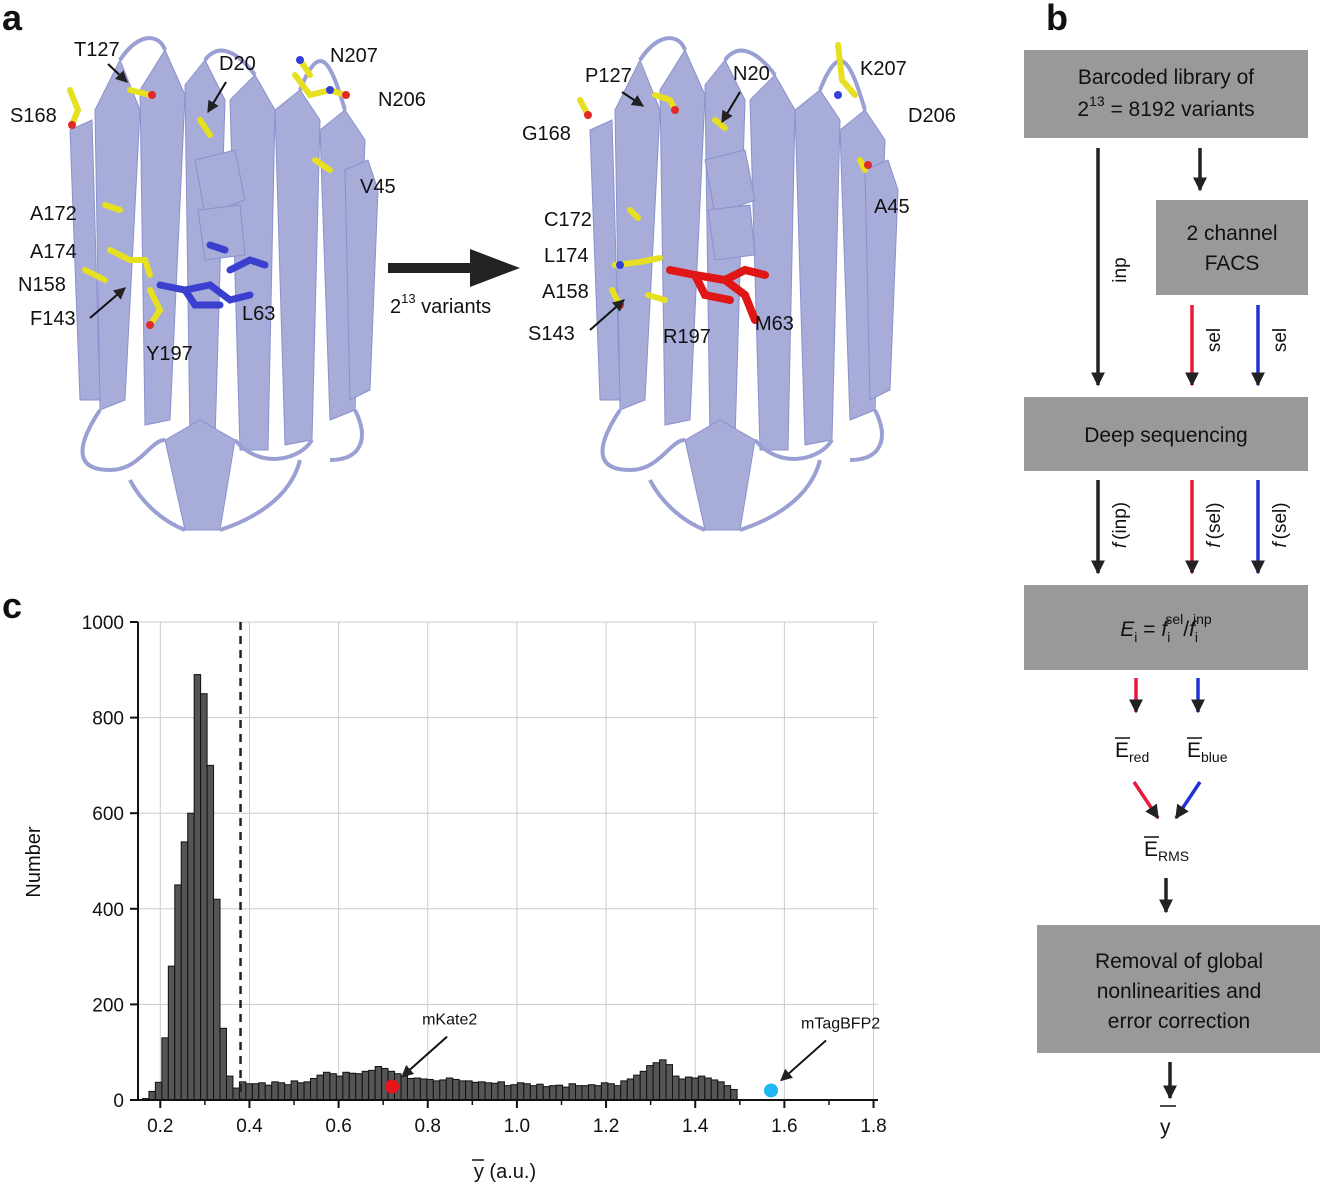 This screenshot has width=1320, height=1187. Describe the element at coordinates (378, 187) in the screenshot. I see `residue-label-V45: V45` at that location.